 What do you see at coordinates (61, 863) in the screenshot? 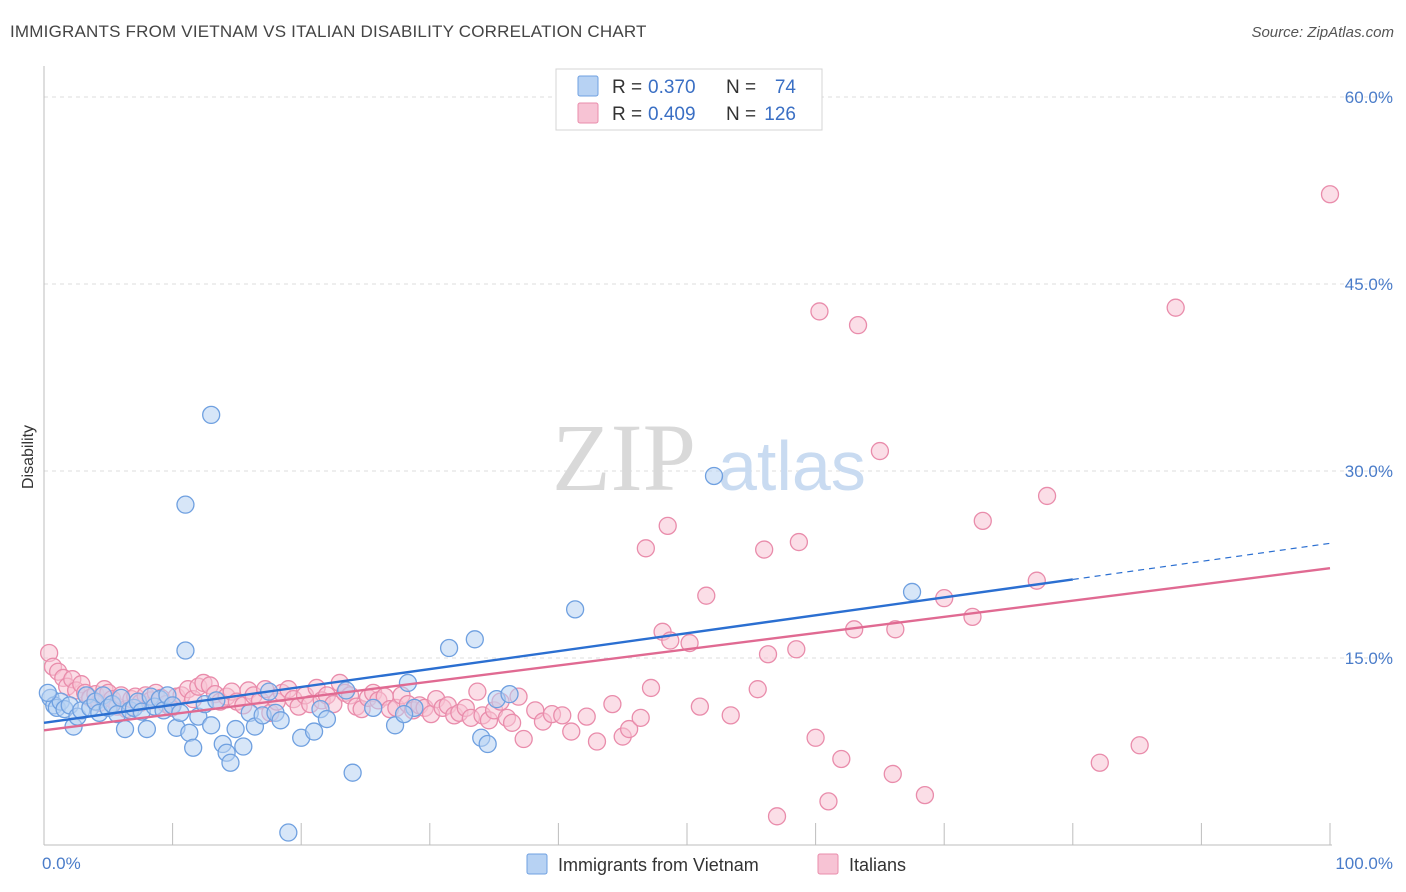
I see `x-tick-label-0: 0.0%` at bounding box center [61, 863].